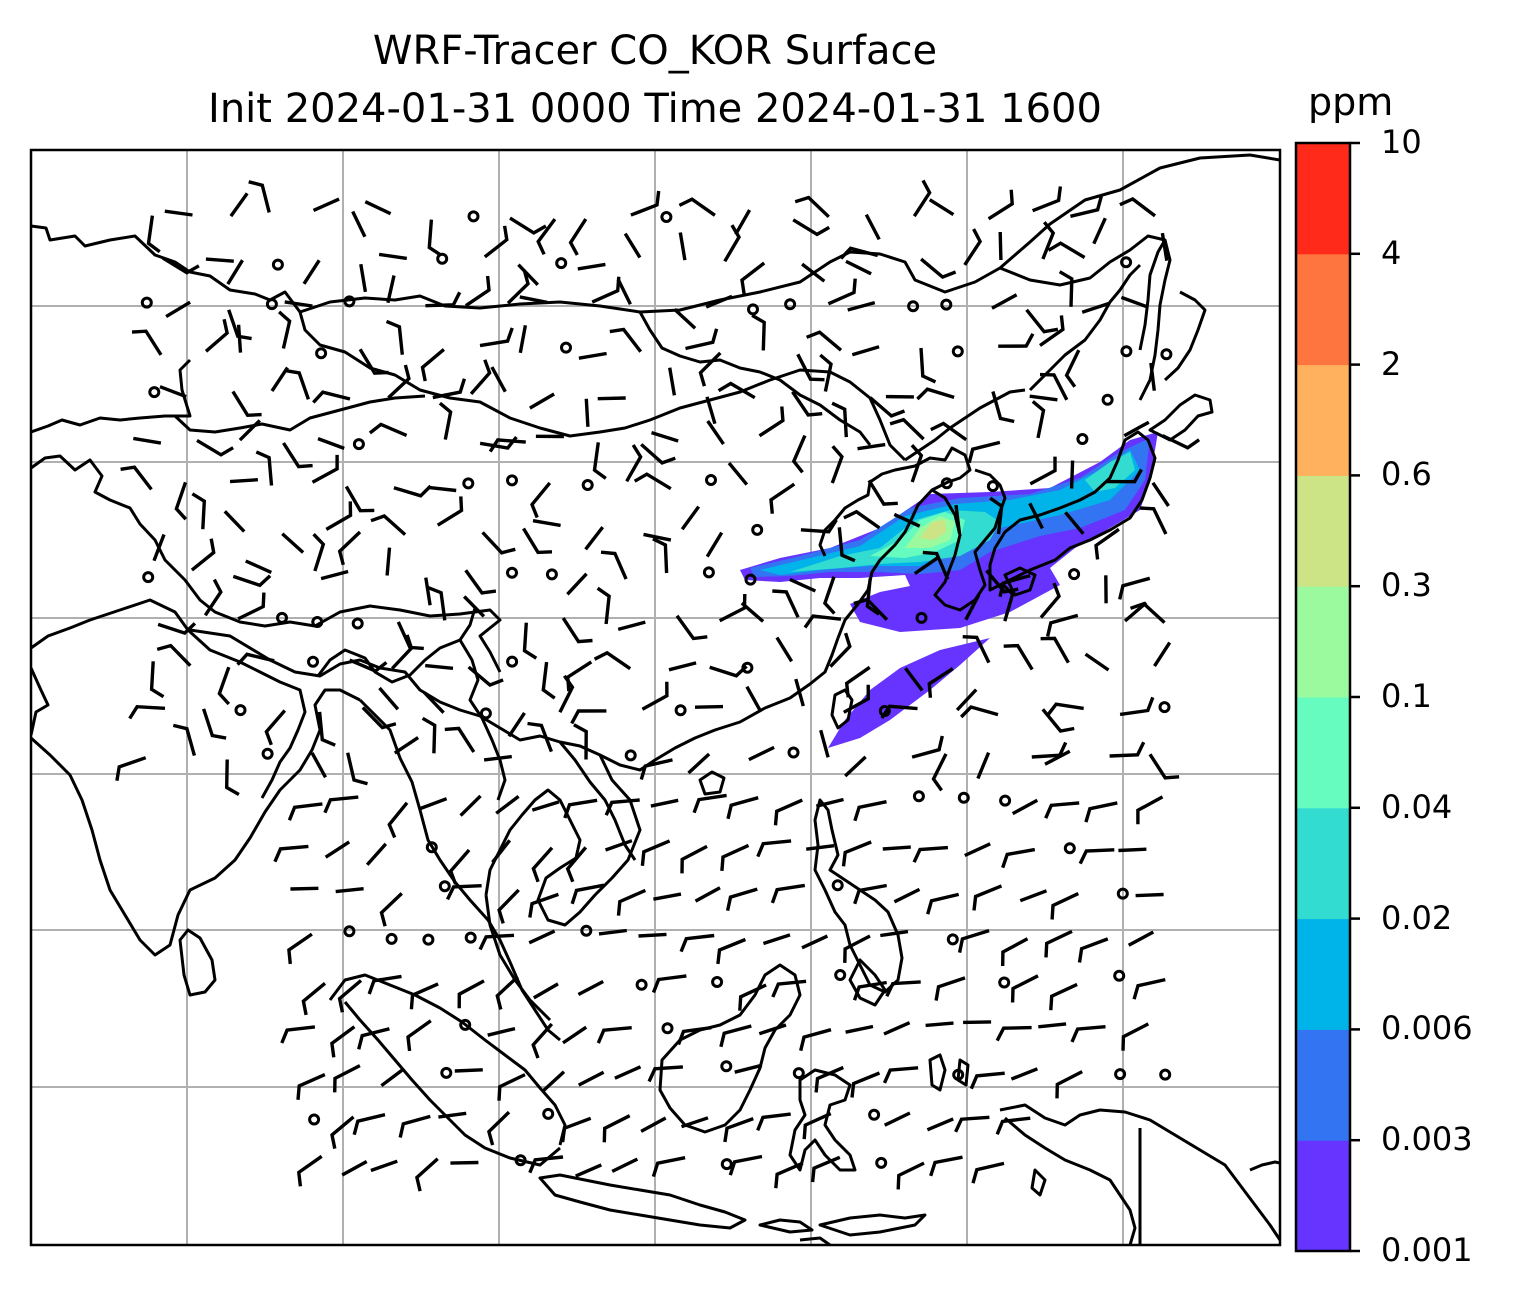 This screenshot has height=1306, width=1528. Describe the element at coordinates (642, 1201) in the screenshot. I see `coastline-java` at that location.